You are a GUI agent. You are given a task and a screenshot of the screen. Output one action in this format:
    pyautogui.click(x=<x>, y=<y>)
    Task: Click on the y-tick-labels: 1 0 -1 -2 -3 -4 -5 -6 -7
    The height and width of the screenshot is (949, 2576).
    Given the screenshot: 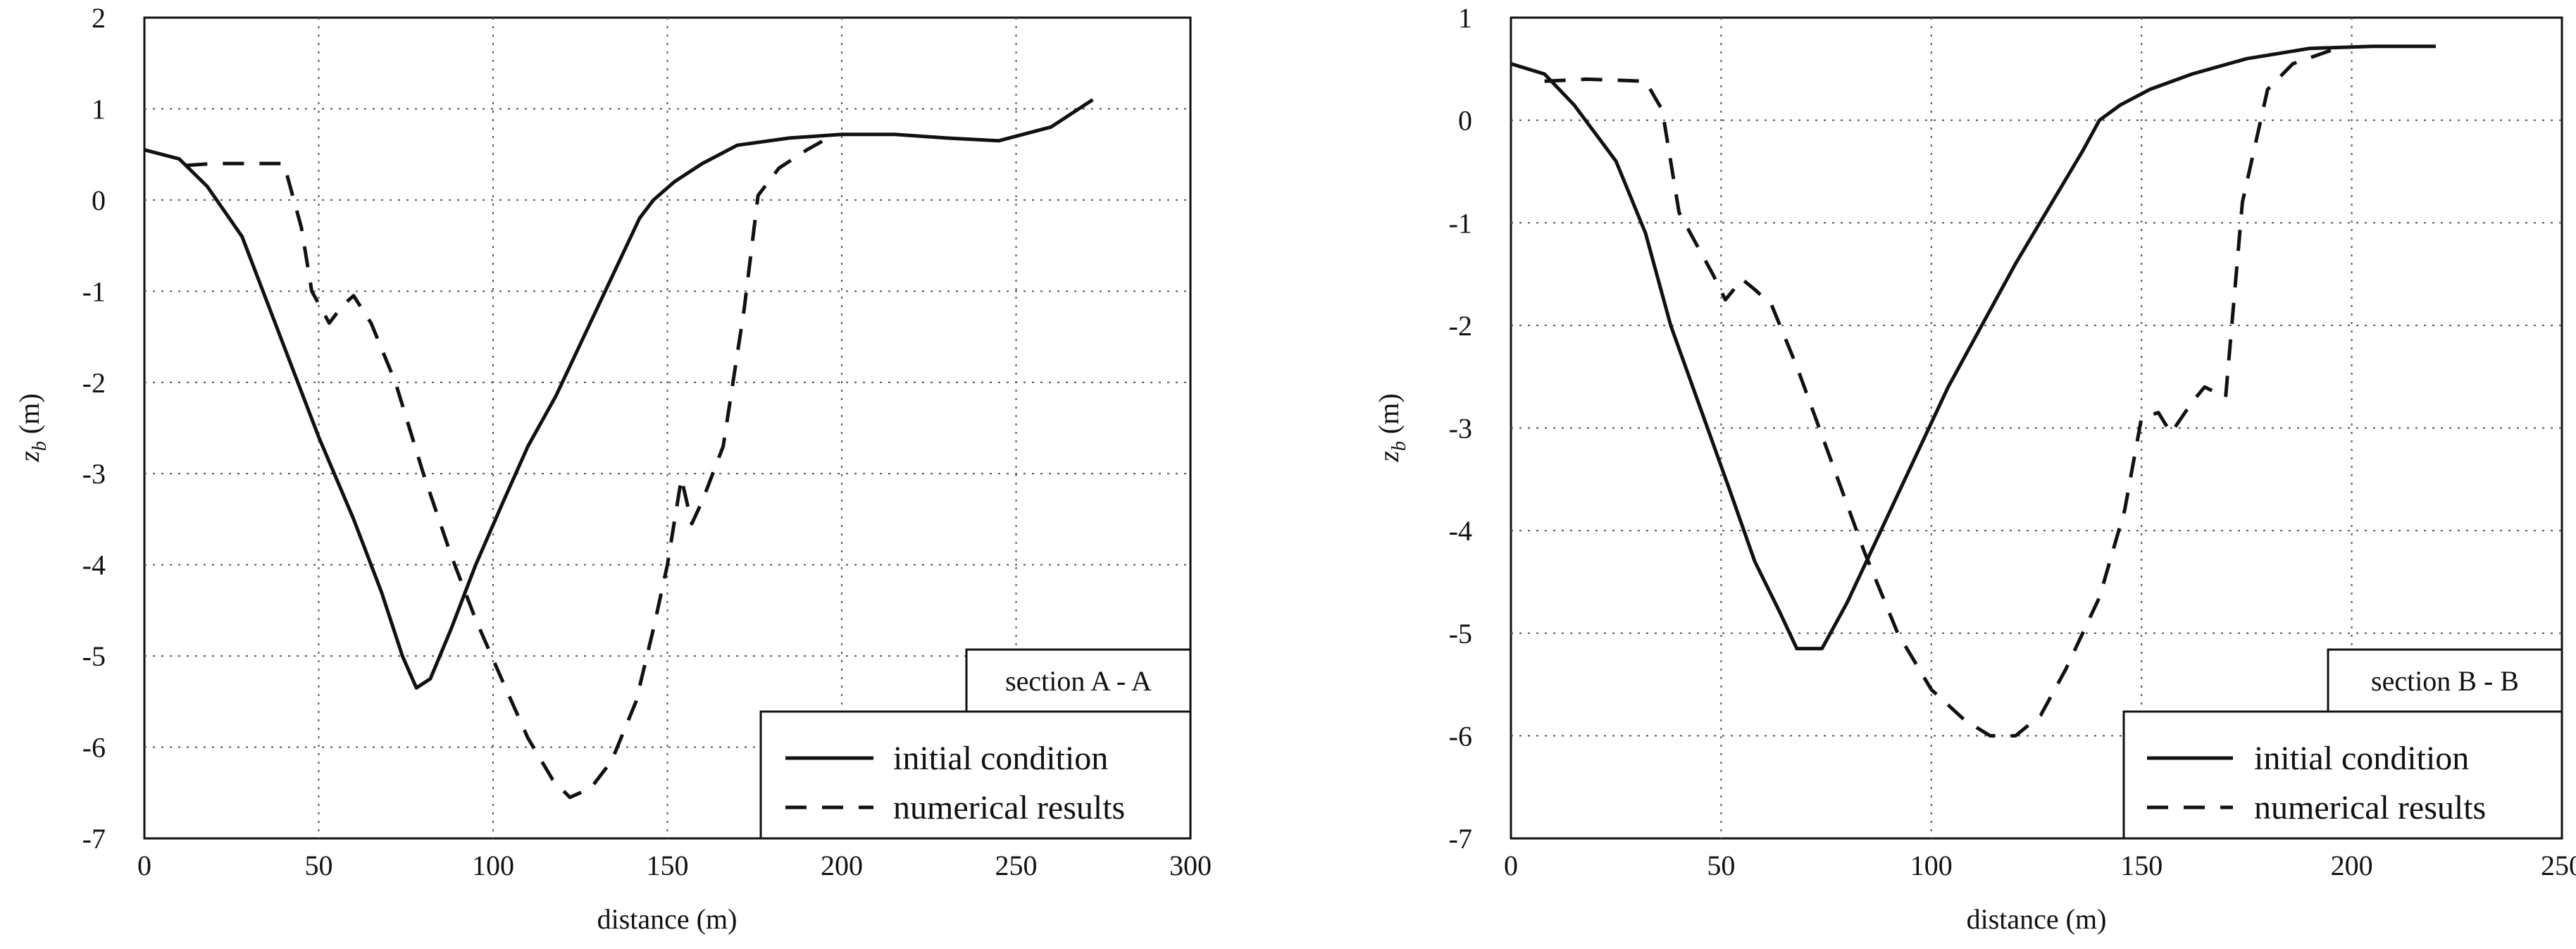 What is the action you would take?
    pyautogui.click(x=1460, y=428)
    